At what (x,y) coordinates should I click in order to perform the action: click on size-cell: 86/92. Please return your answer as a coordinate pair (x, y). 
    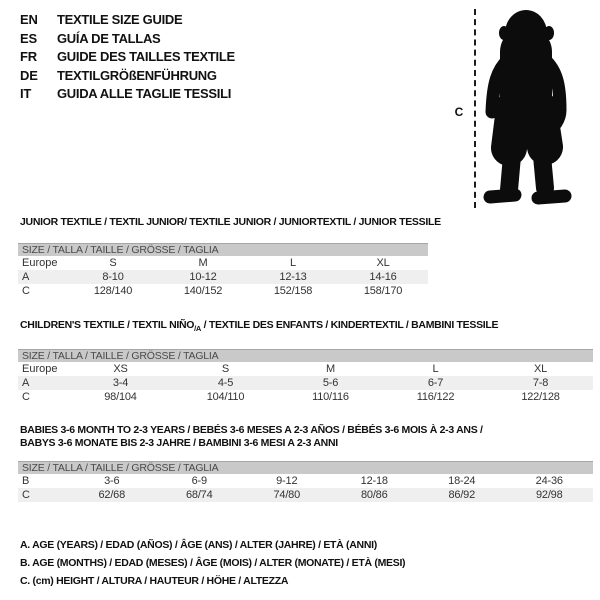
    Looking at the image, I should click on (462, 495).